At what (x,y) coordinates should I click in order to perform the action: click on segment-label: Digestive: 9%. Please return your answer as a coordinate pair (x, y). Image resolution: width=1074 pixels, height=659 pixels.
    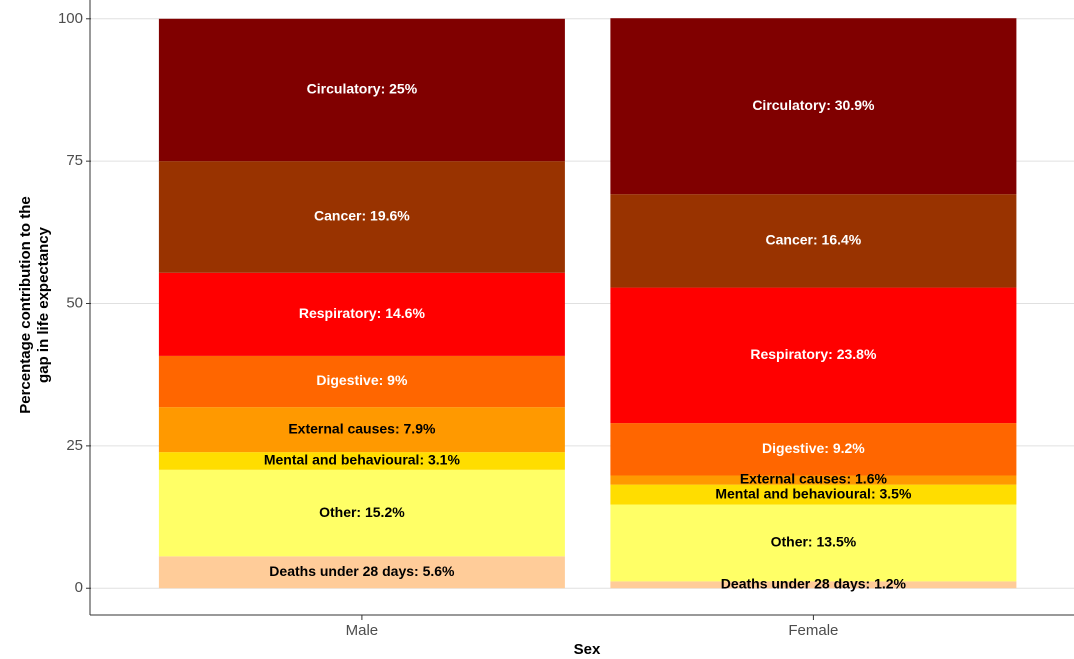
    Looking at the image, I should click on (362, 380).